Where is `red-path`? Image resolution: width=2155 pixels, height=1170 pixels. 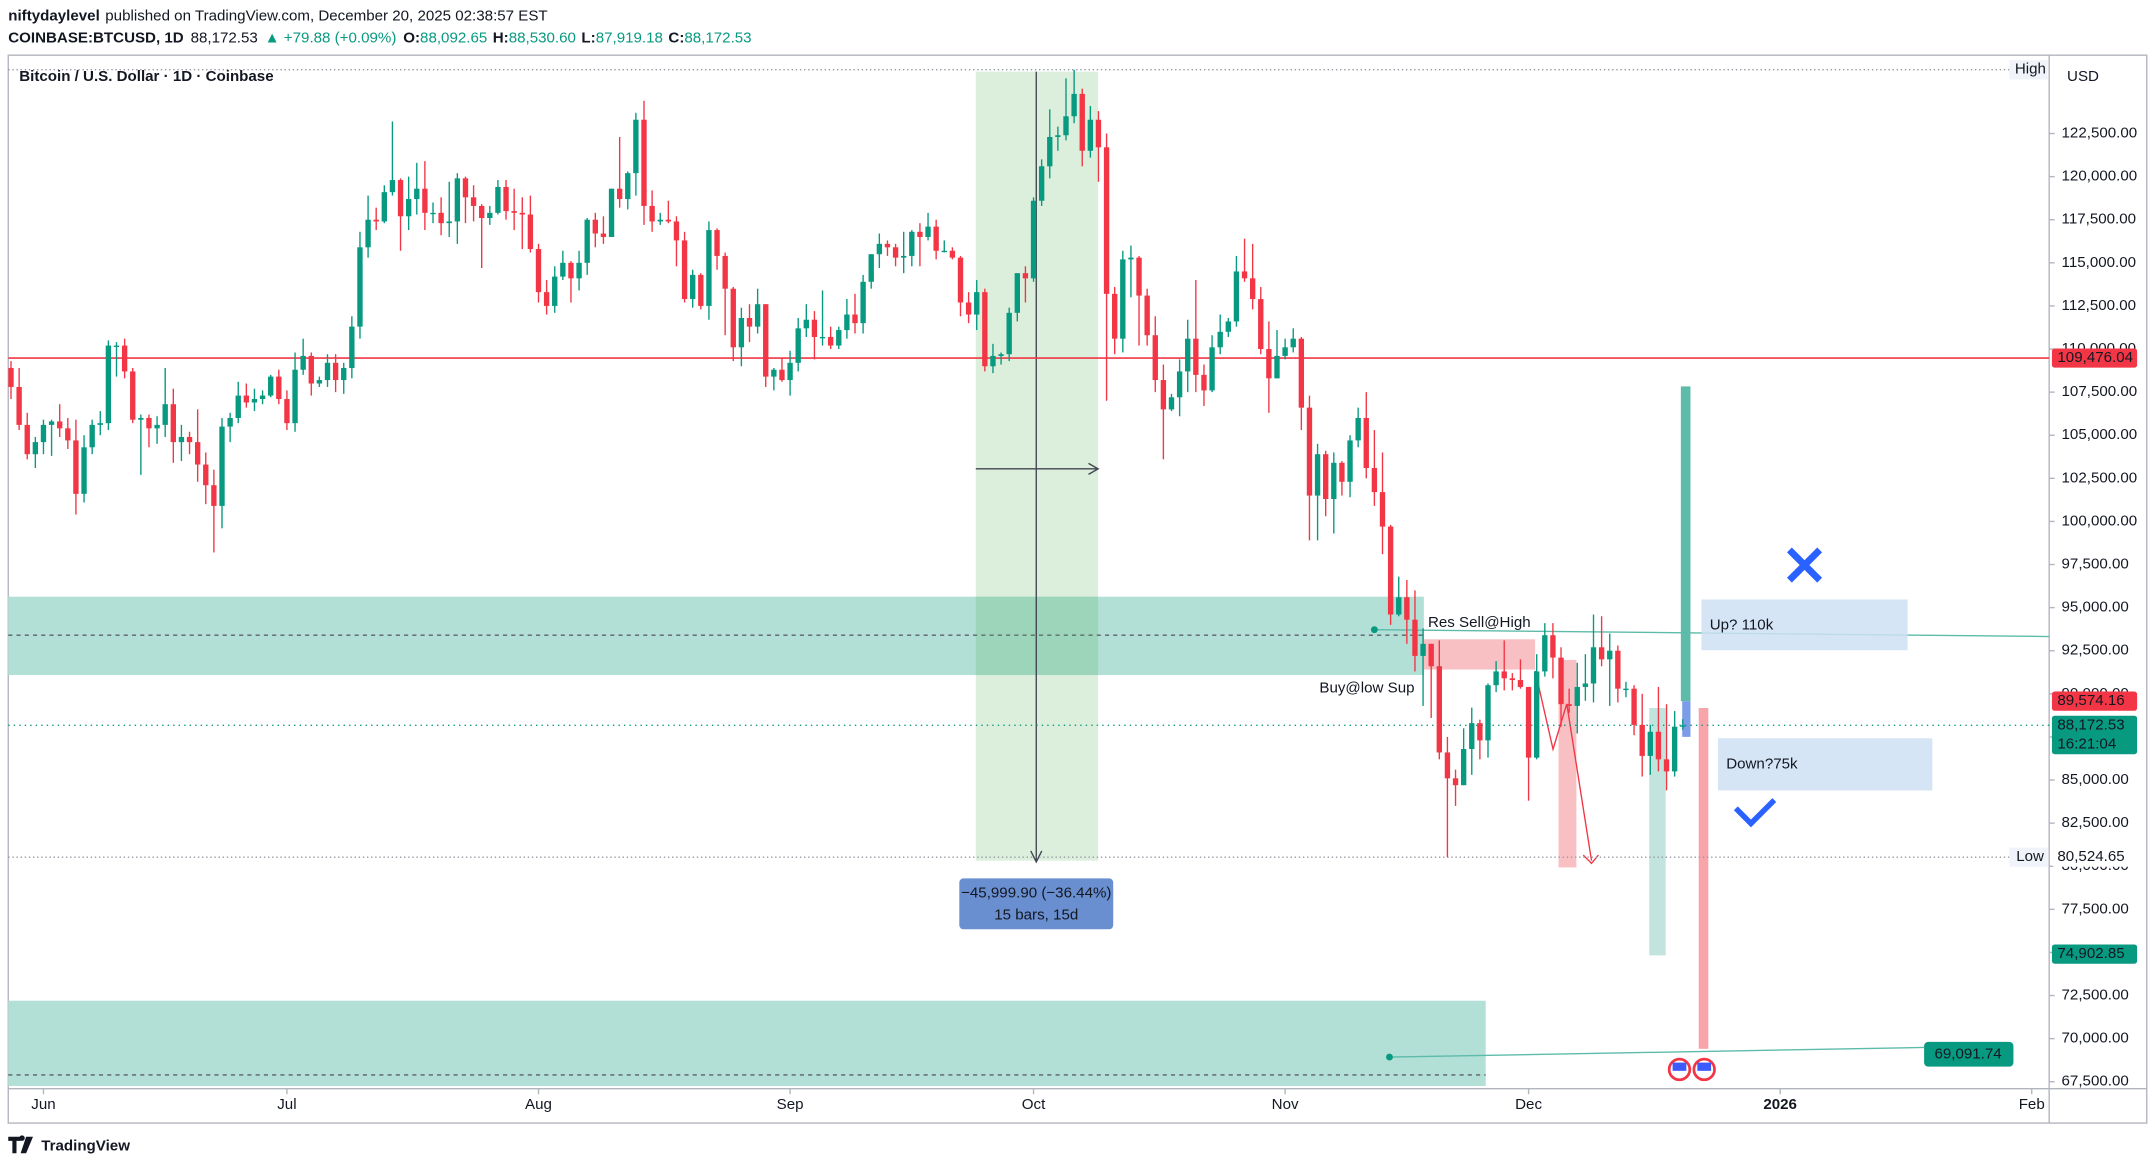 red-path is located at coordinates (1563, 765).